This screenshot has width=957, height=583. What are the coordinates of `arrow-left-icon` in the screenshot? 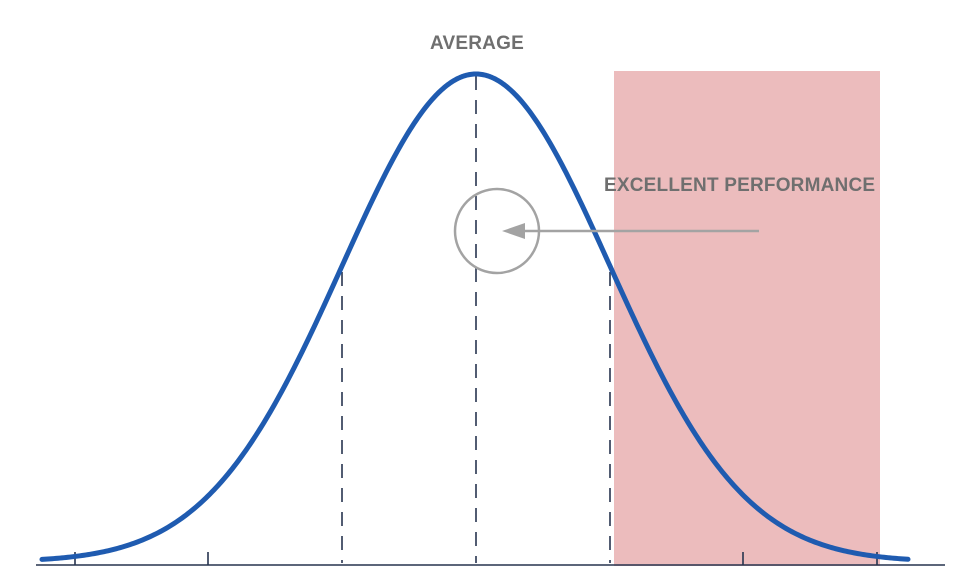 It's located at (630, 231).